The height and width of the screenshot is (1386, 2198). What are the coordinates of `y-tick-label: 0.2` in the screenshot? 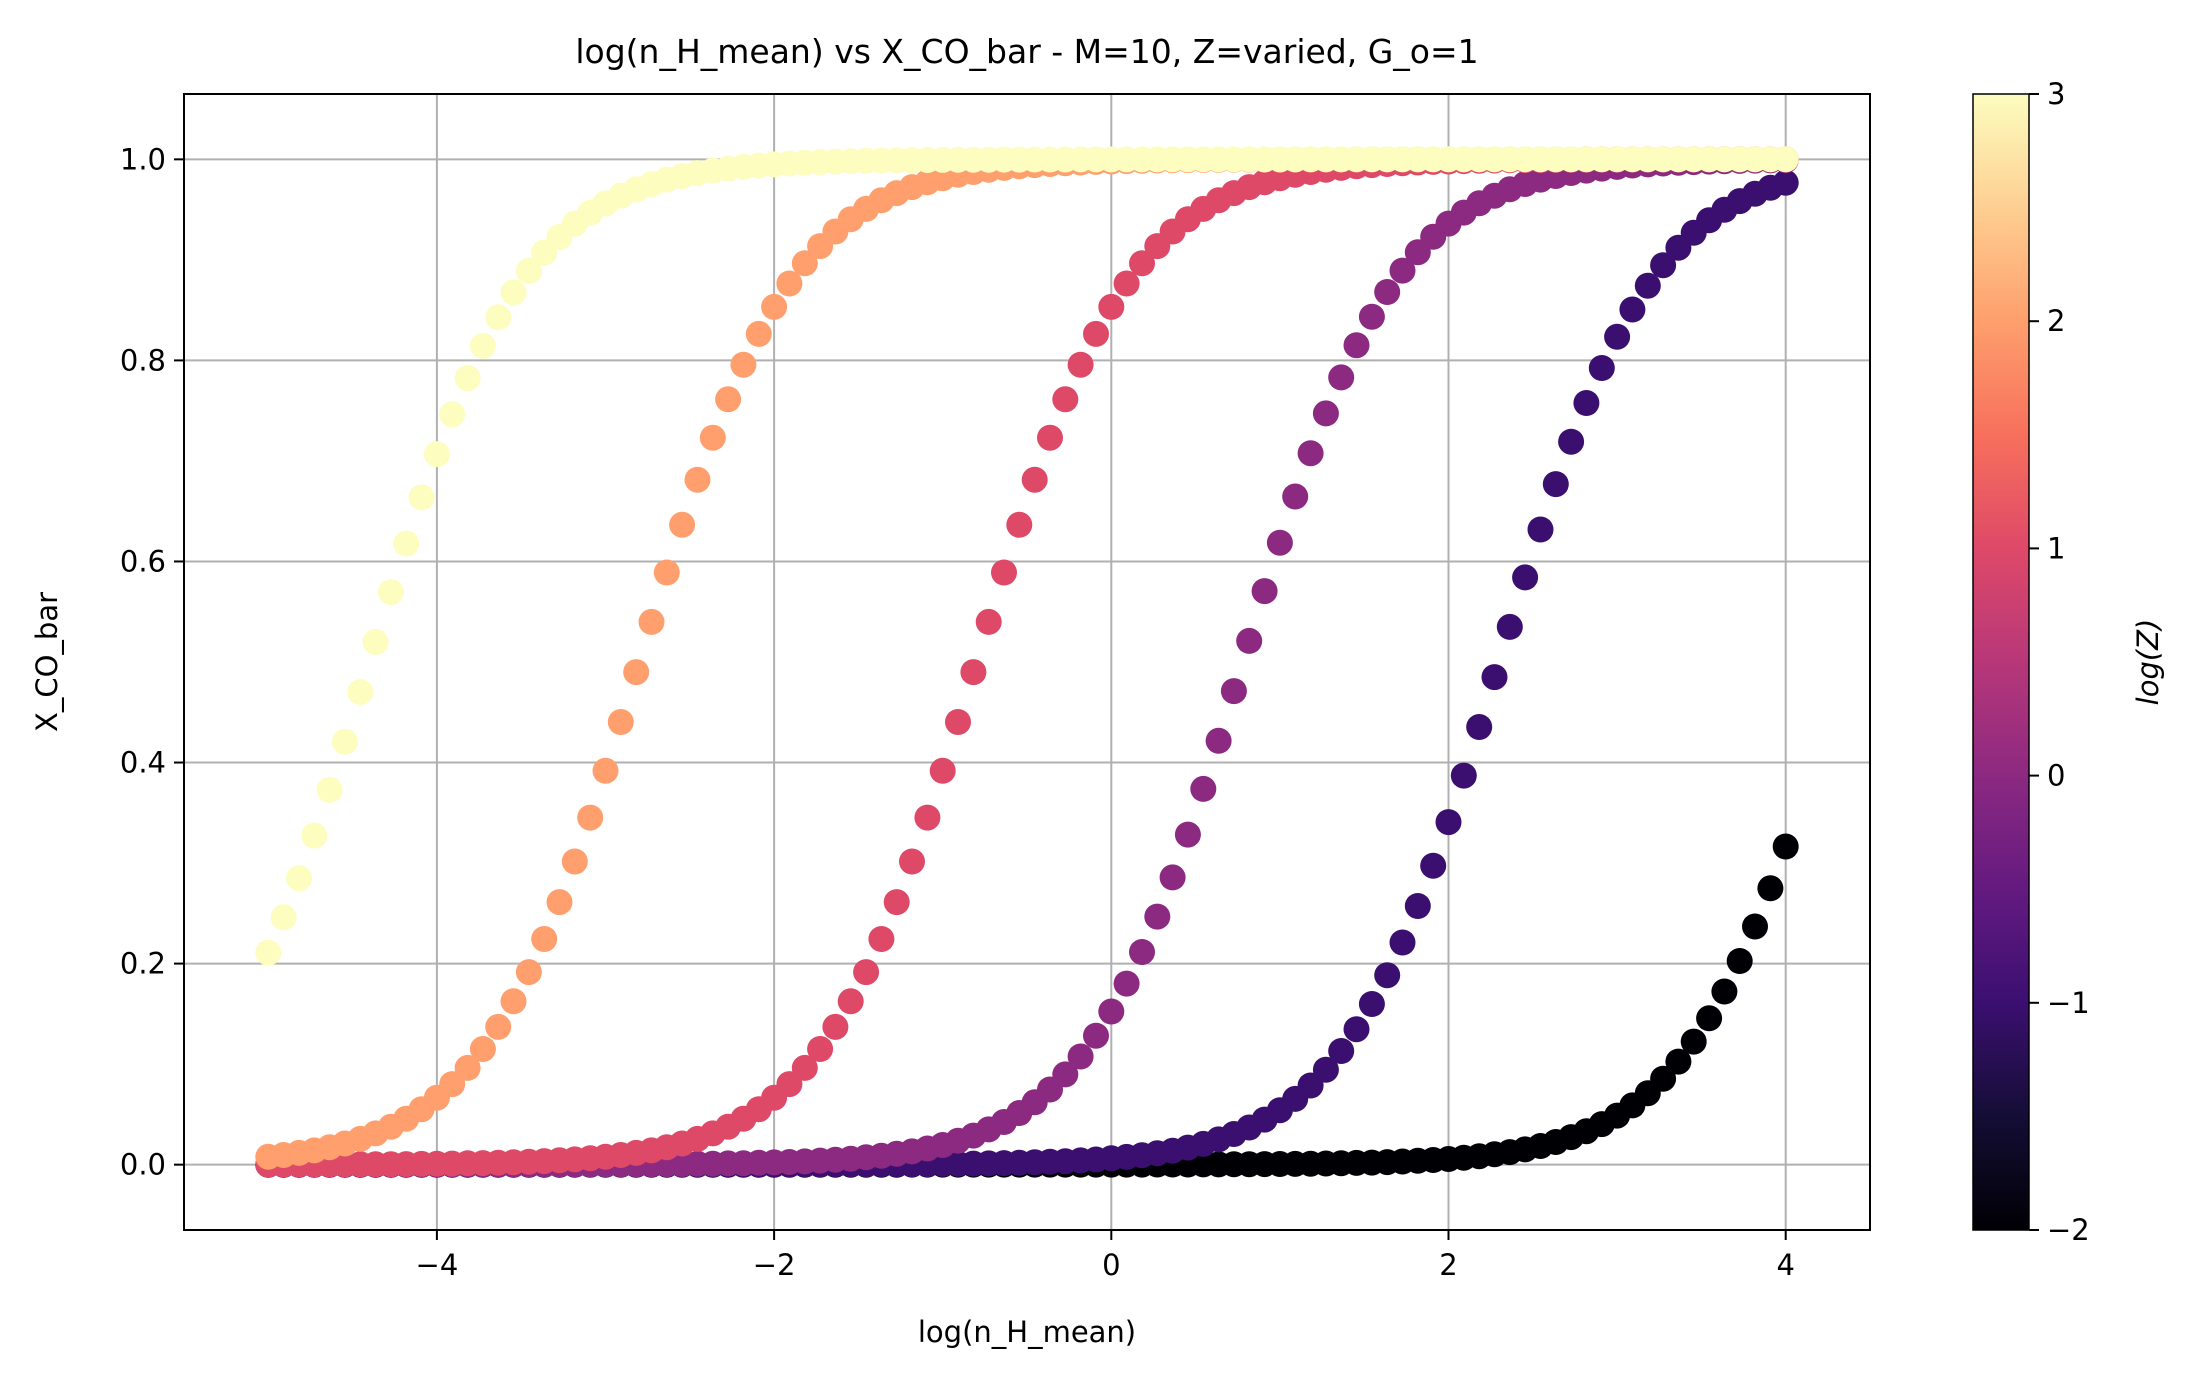 It's located at (143, 964).